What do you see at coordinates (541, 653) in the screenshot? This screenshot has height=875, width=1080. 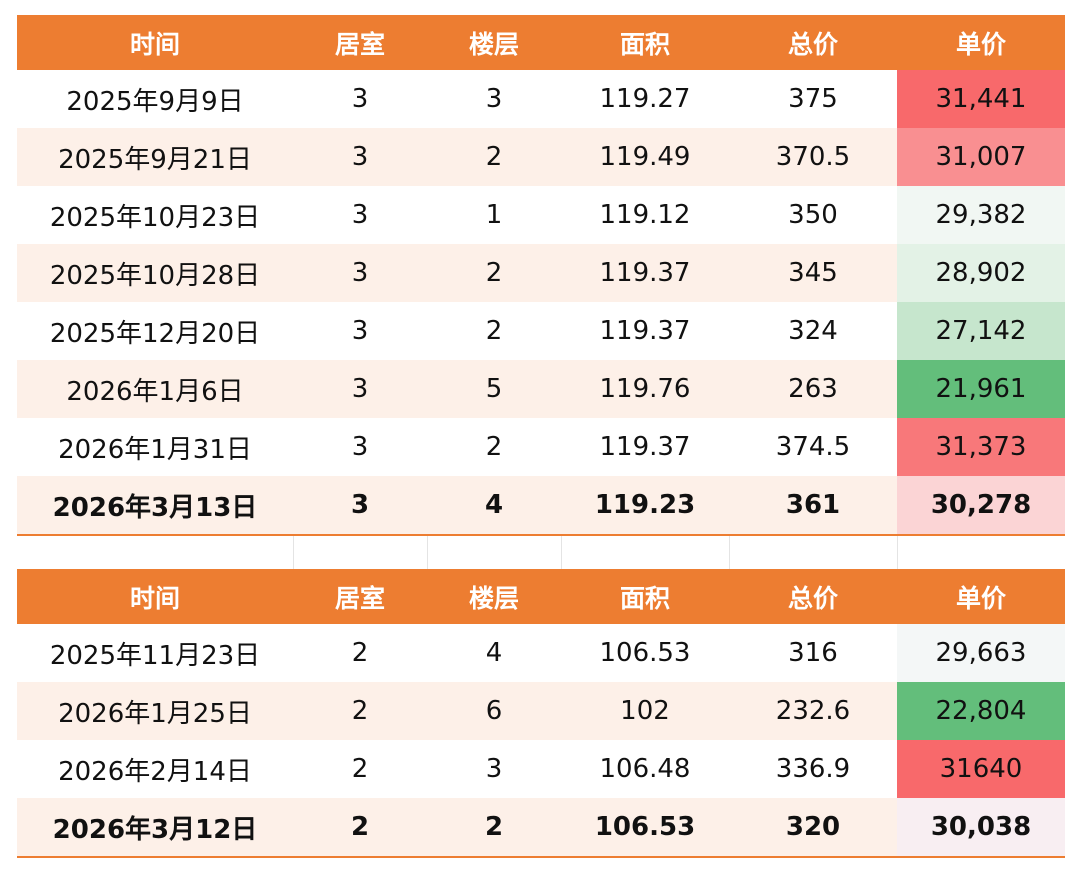 I see `data-row: 2025年11月23日 2 4 106.53 316 29,663` at bounding box center [541, 653].